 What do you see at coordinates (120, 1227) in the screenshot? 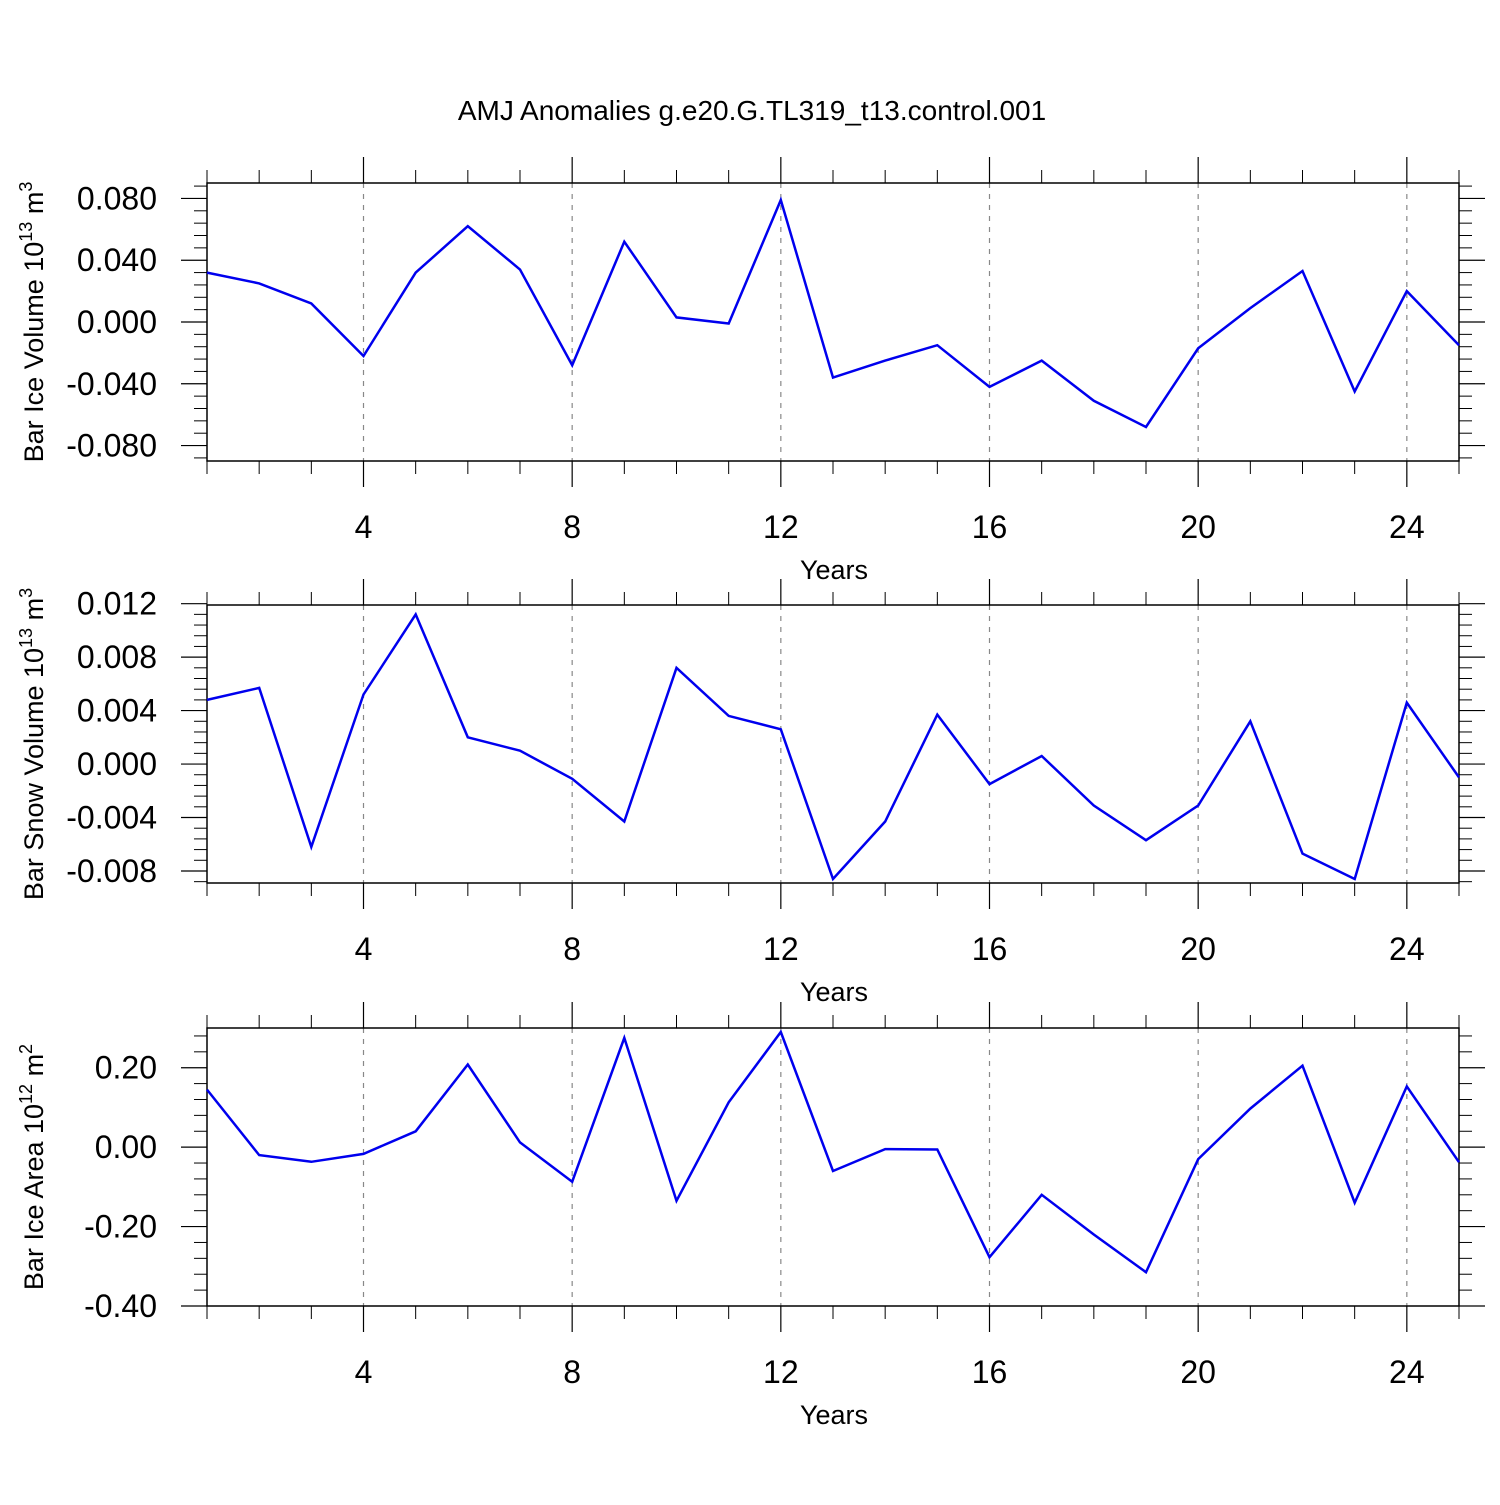
I see `y-tick-label--0.20: -0.20` at bounding box center [120, 1227].